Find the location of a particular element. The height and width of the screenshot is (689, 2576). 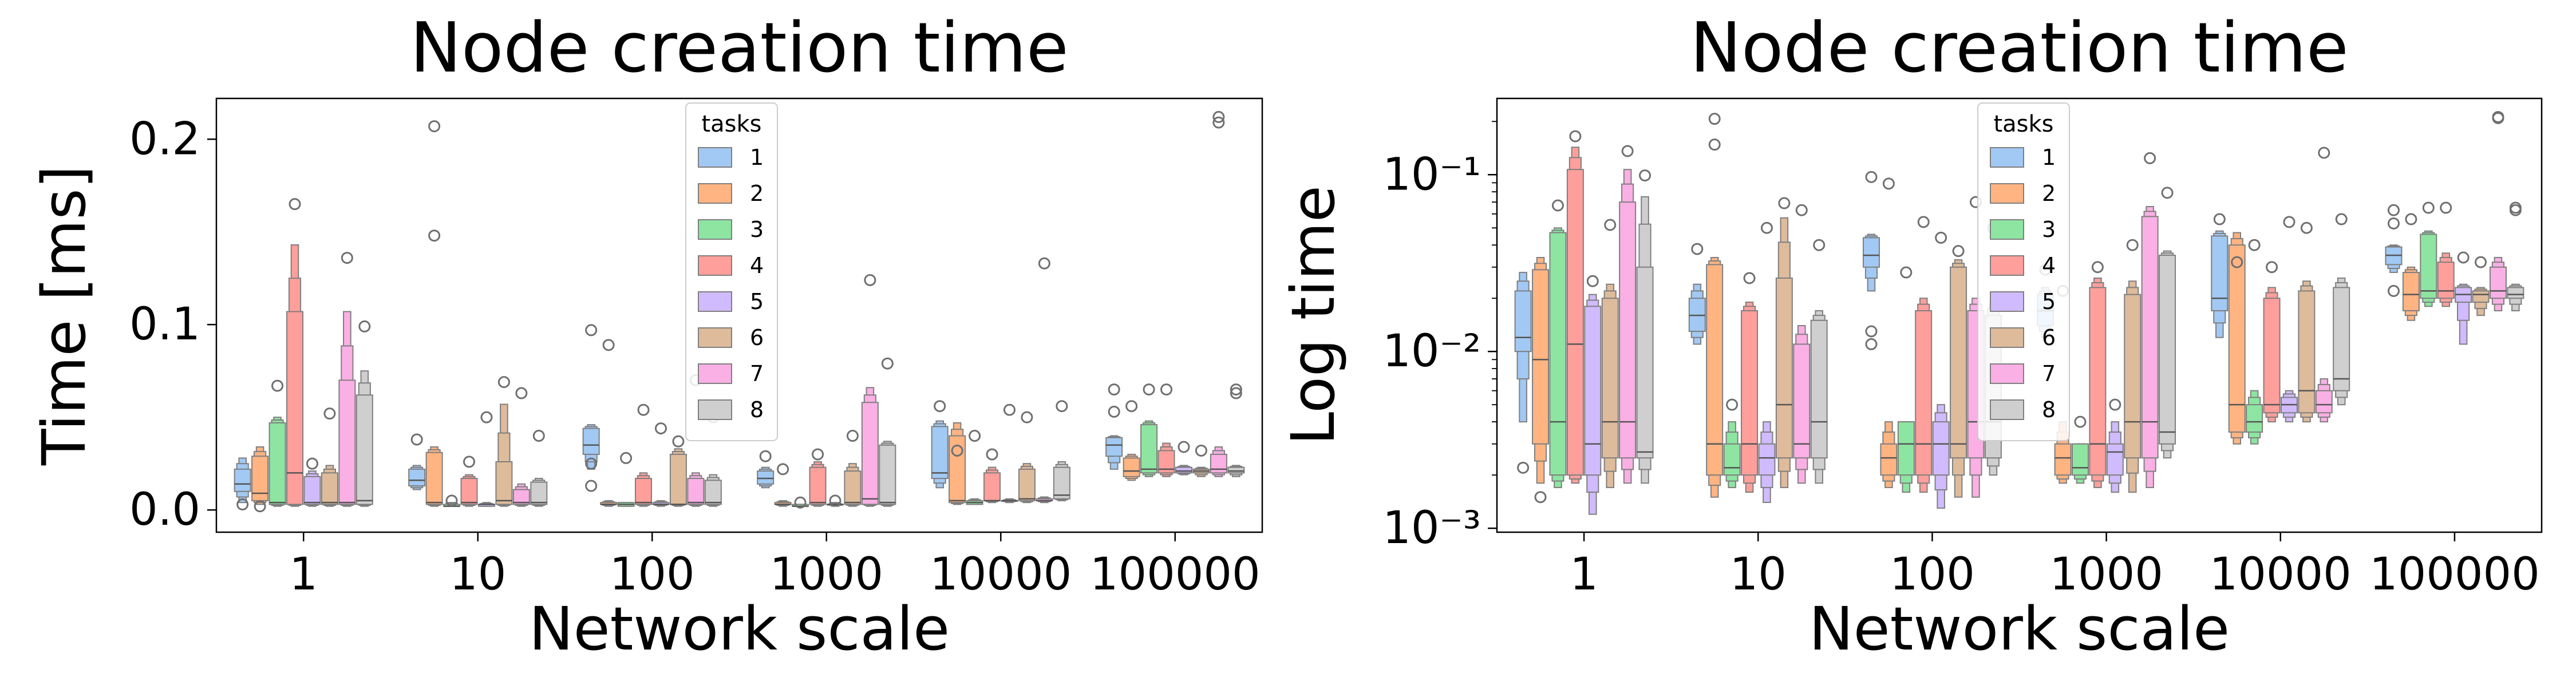

legend-label: 4 is located at coordinates (757, 265).